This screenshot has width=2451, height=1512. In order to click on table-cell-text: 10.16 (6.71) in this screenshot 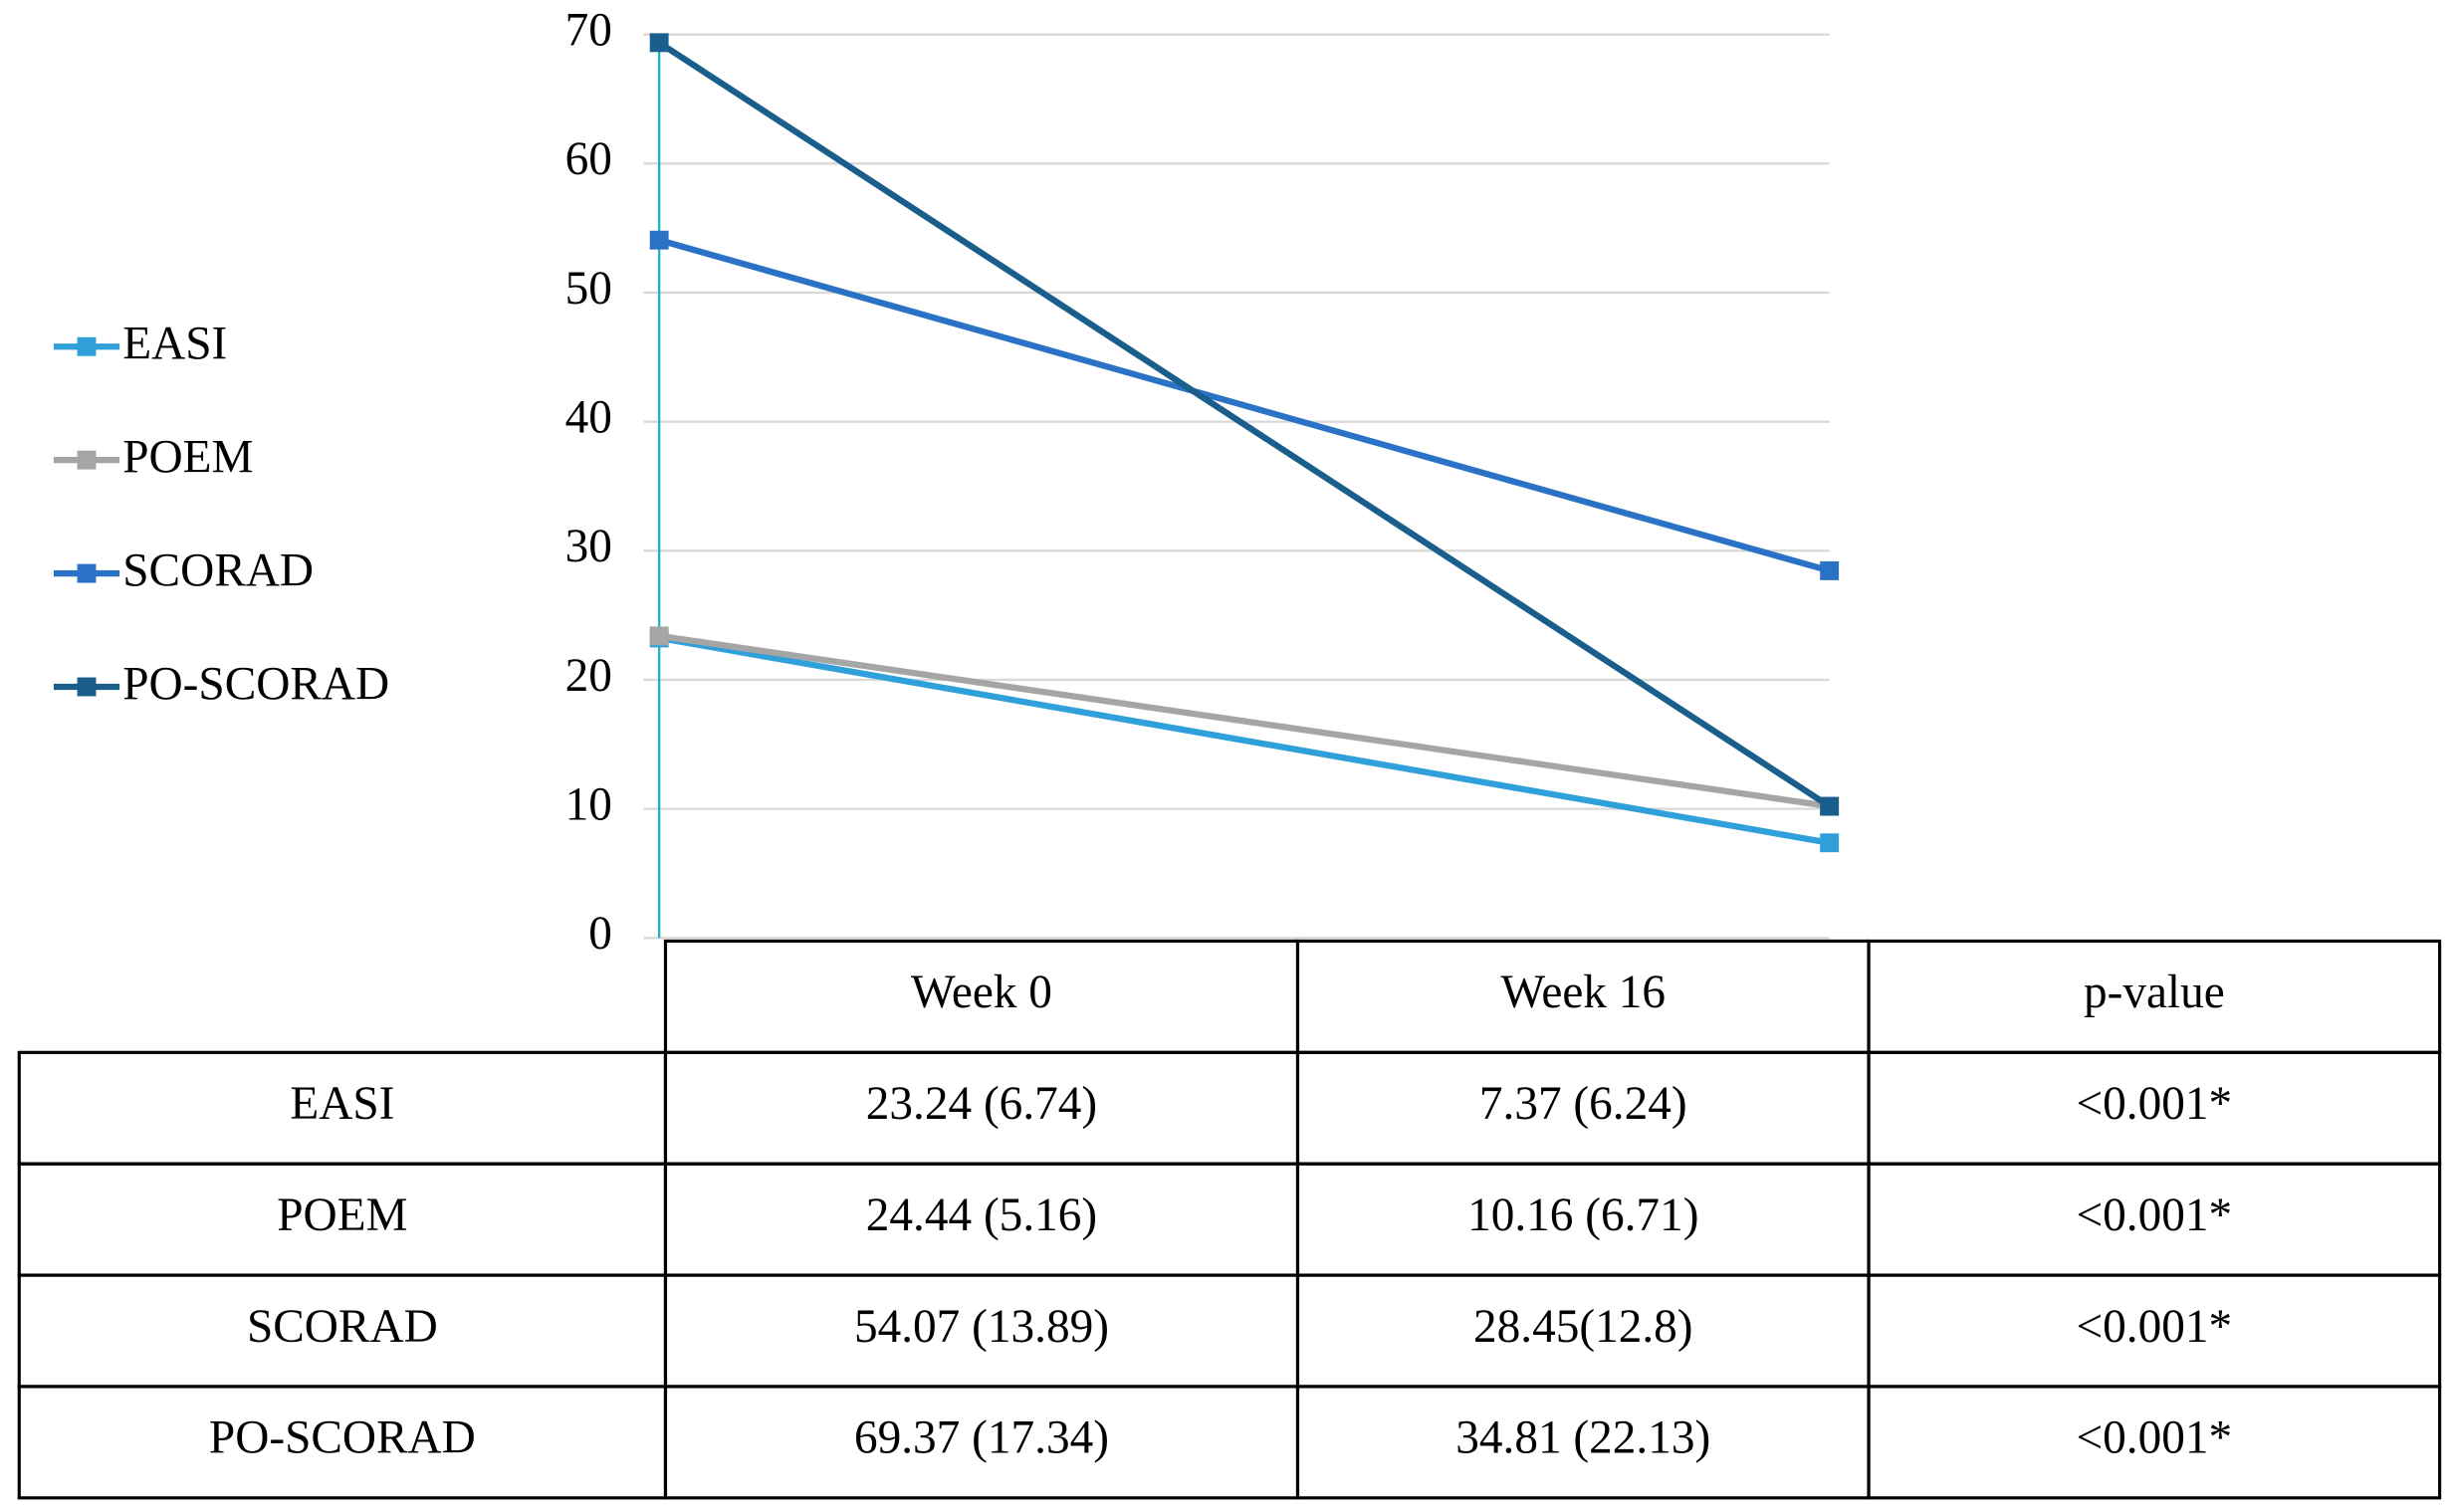, I will do `click(1582, 1215)`.